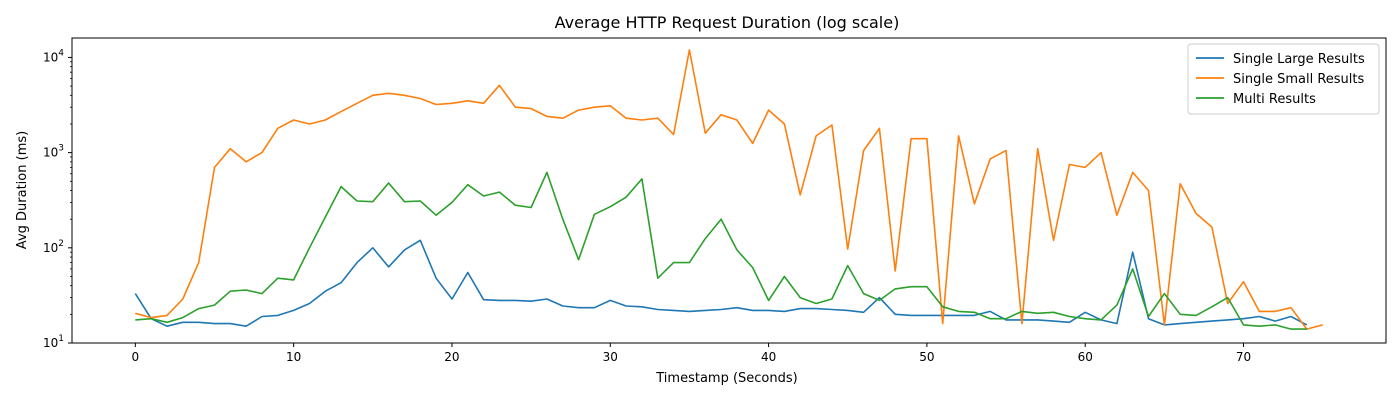  Describe the element at coordinates (691, 353) in the screenshot. I see `x-axis: 0 10 20 30 40 50 60 70` at that location.